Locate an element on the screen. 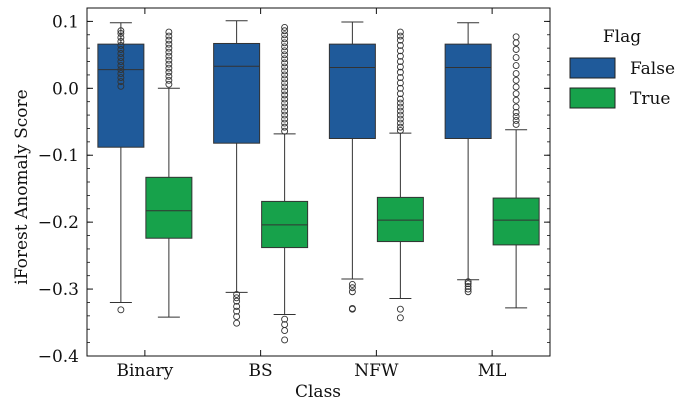 This screenshot has height=400, width=691. y-axis-title: iForest Anomaly Score is located at coordinates (22, 186).